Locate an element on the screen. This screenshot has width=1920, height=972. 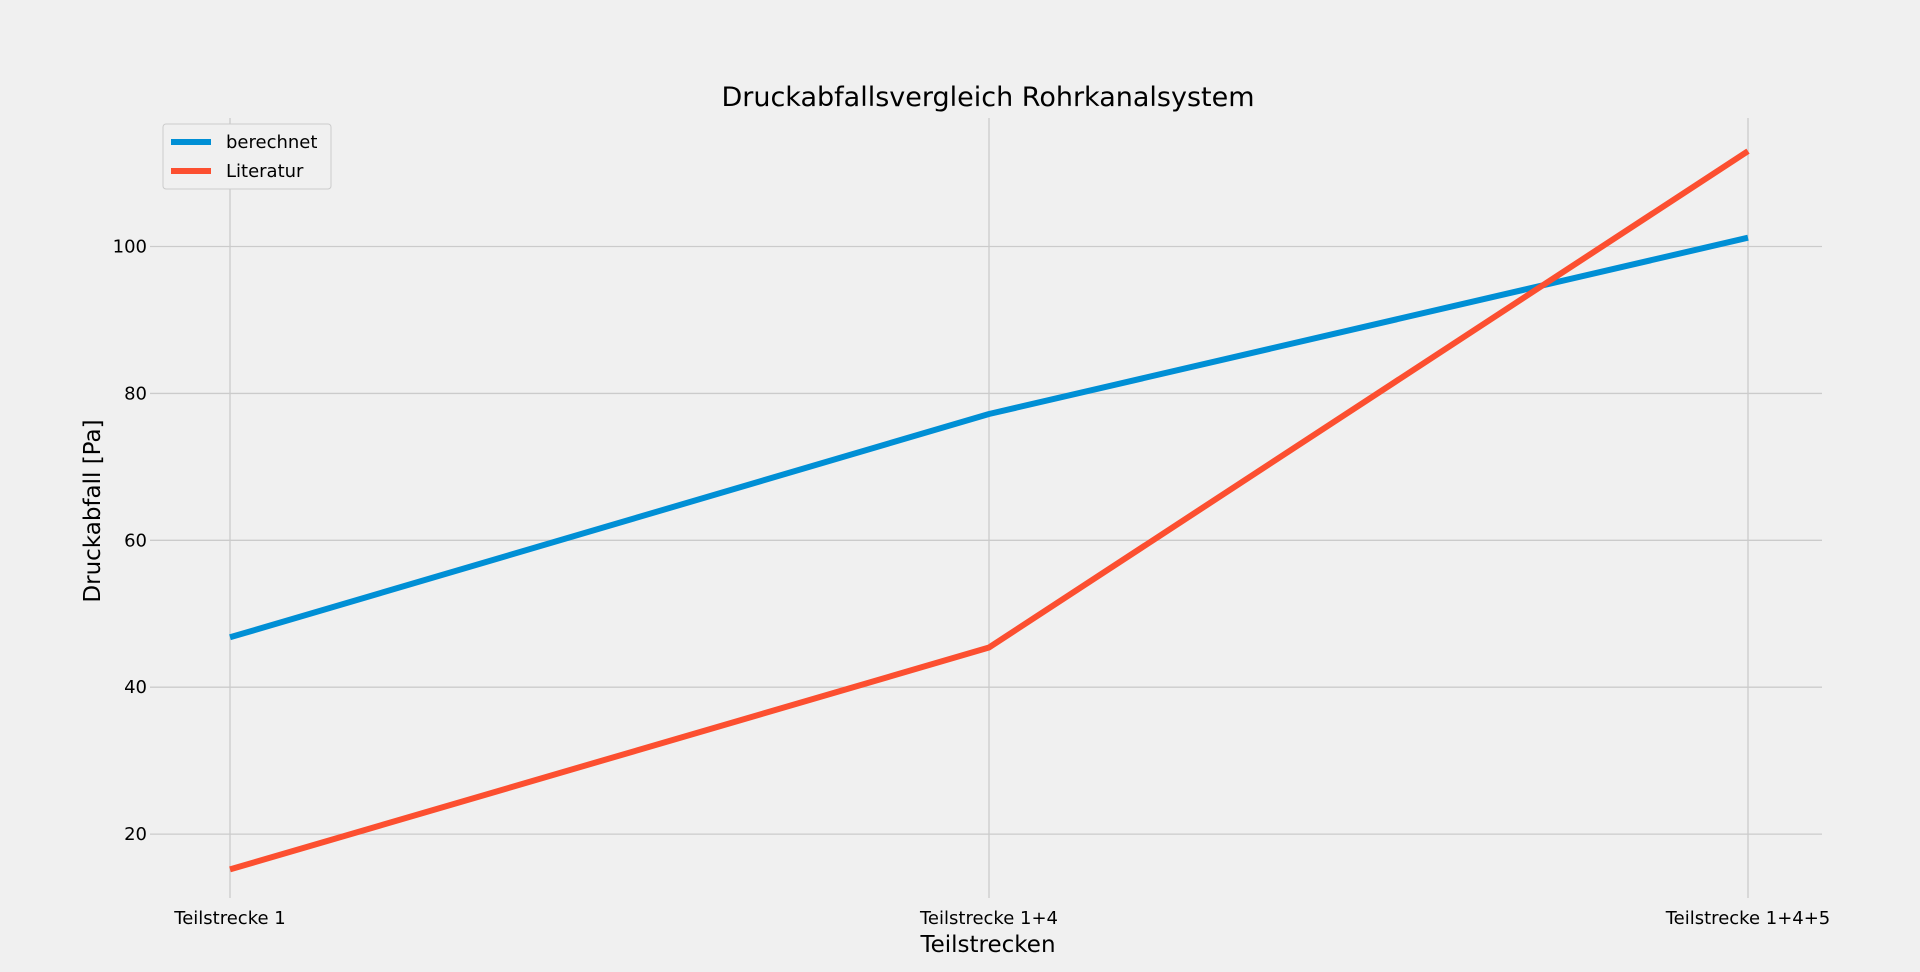
y-tick-label: 40 is located at coordinates (135, 687).